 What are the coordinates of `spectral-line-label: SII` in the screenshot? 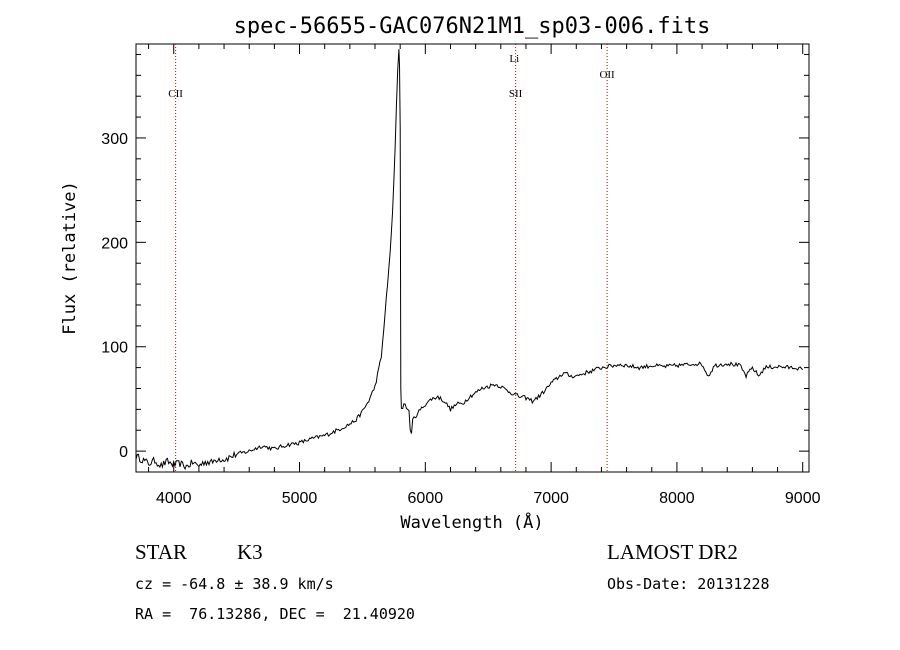 It's located at (516, 94).